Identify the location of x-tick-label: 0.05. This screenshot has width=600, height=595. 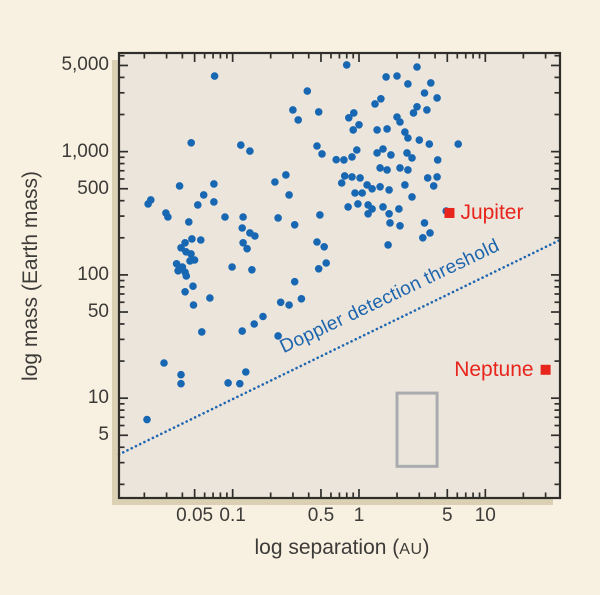
(195, 515).